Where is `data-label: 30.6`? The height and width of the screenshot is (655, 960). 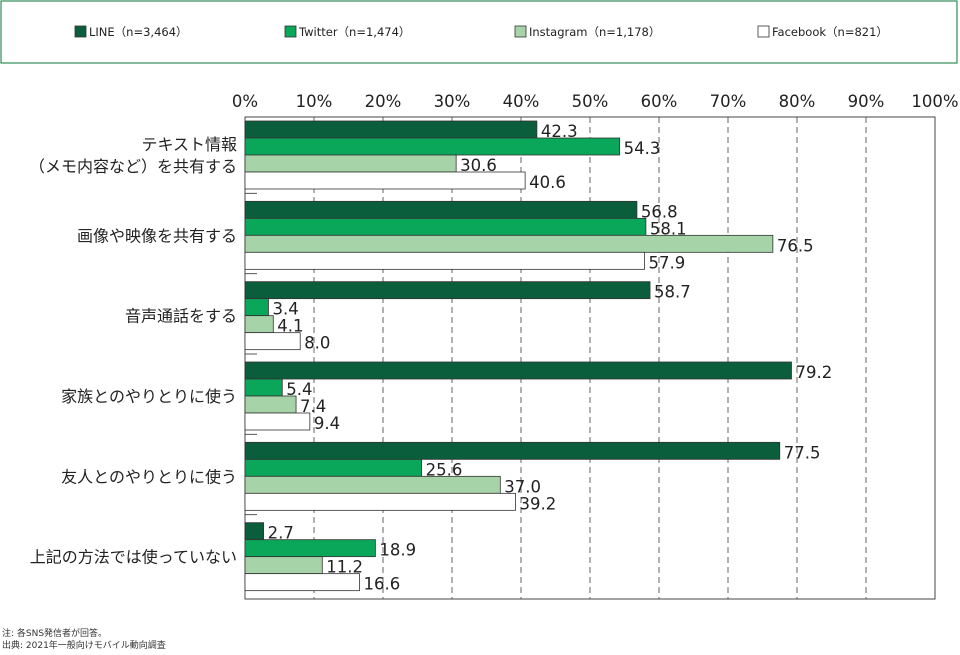
data-label: 30.6 is located at coordinates (478, 165).